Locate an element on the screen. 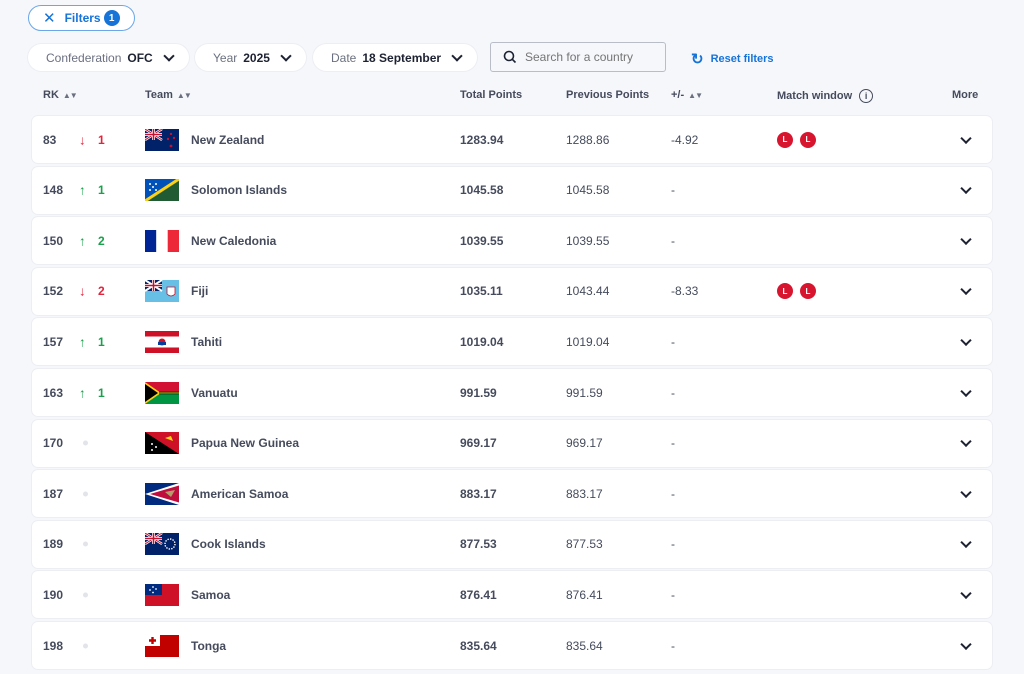 The width and height of the screenshot is (1024, 674). total-points: 1019.04 is located at coordinates (482, 341).